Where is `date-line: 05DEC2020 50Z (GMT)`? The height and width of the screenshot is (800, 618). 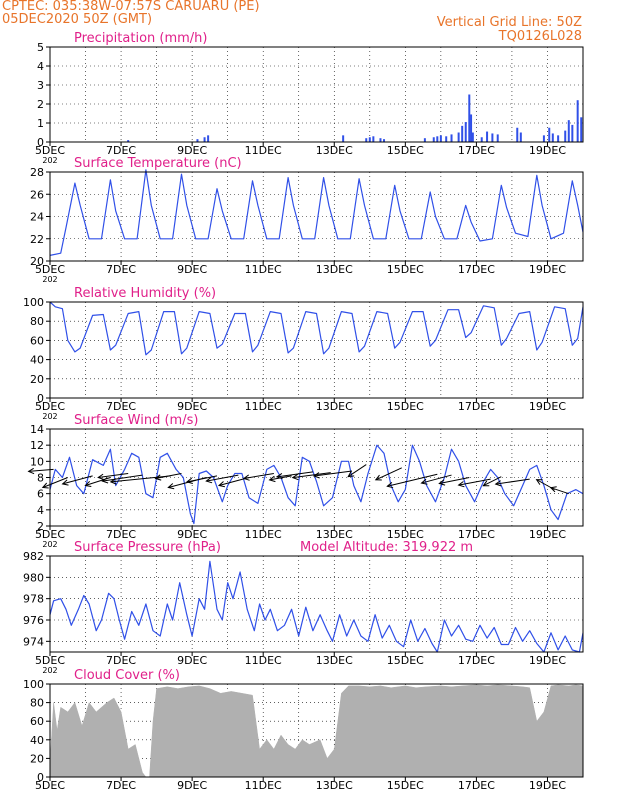
date-line: 05DEC2020 50Z (GMT) is located at coordinates (77, 19).